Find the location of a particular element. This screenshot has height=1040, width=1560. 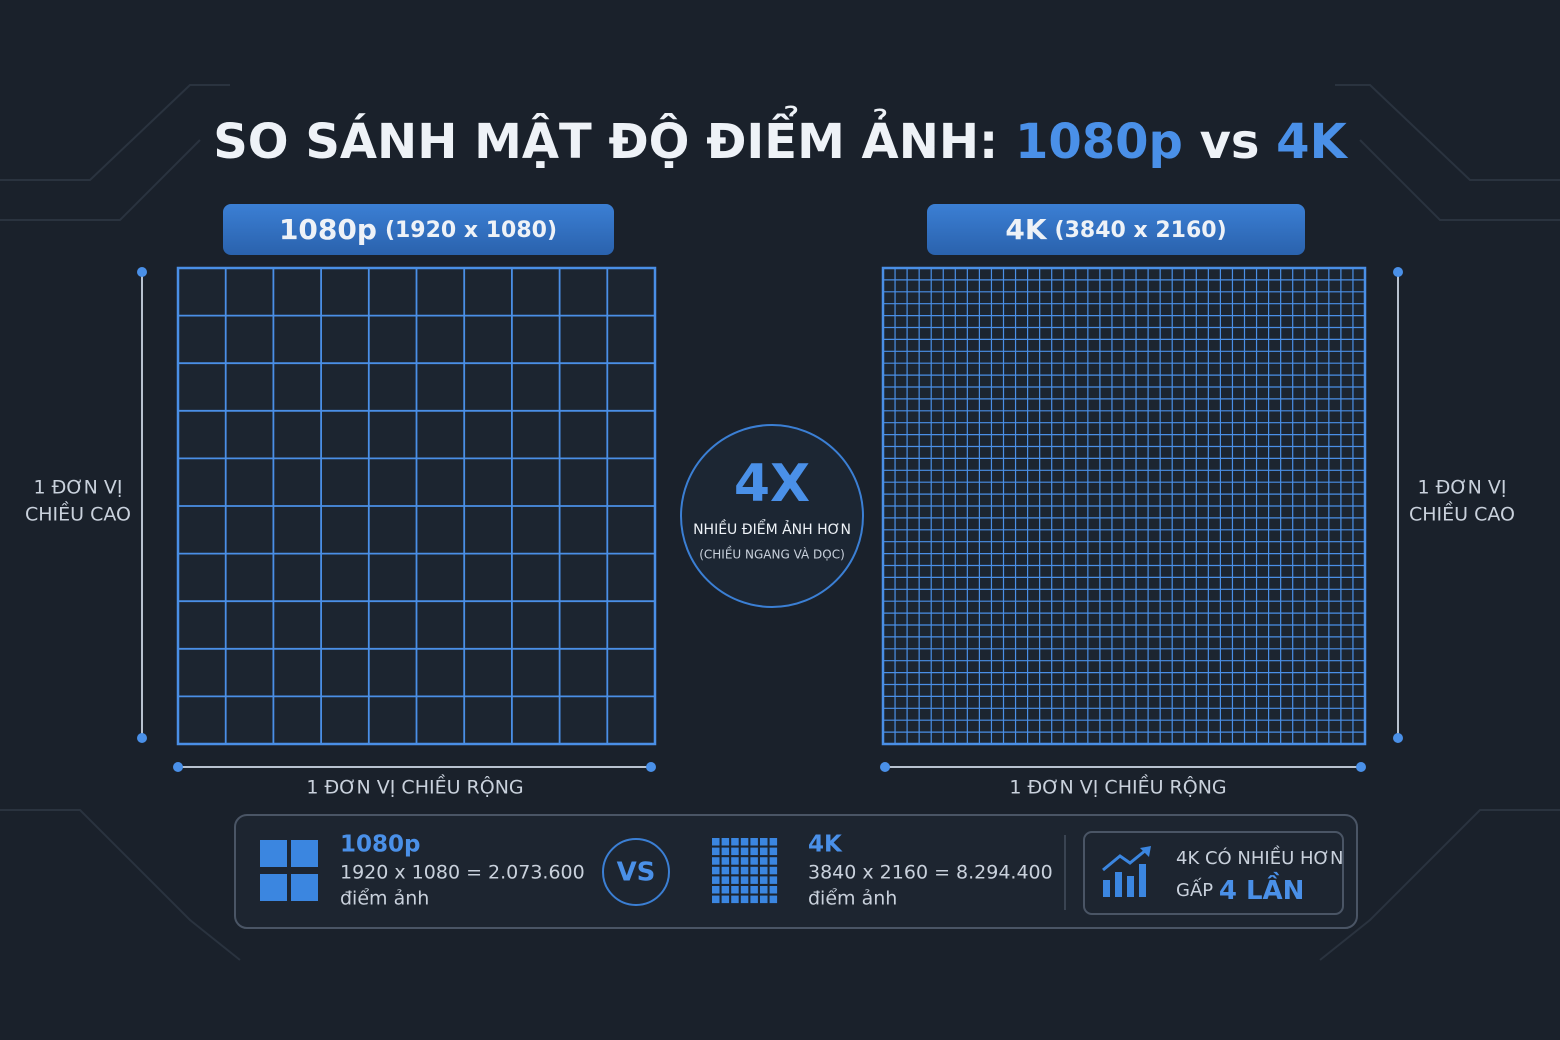

vs: VS is located at coordinates (636, 873).